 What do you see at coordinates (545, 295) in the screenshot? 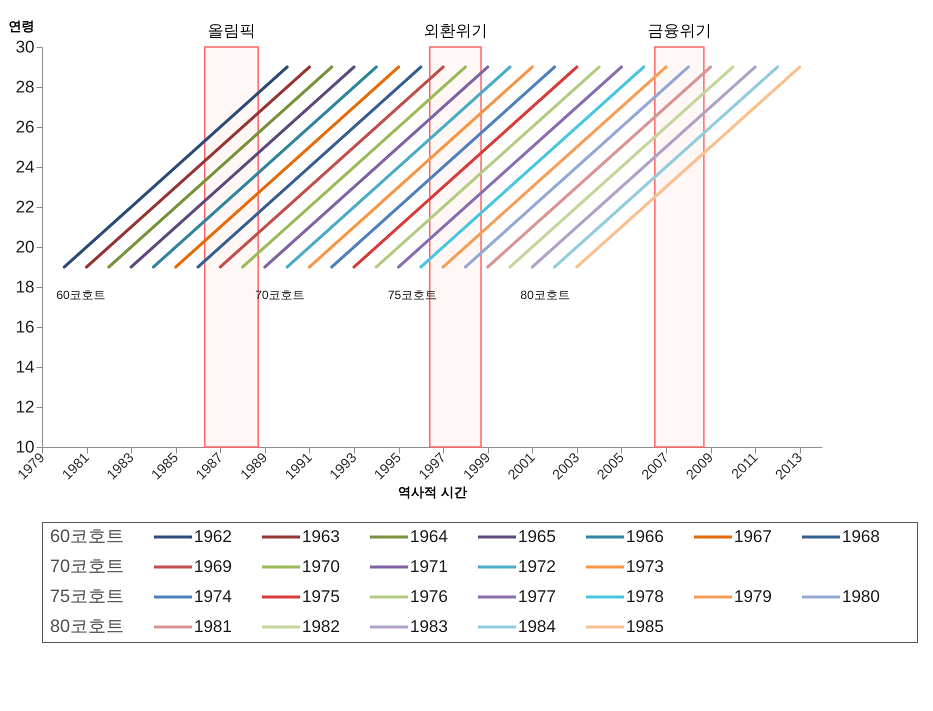
I see `annotation: 80코호트` at bounding box center [545, 295].